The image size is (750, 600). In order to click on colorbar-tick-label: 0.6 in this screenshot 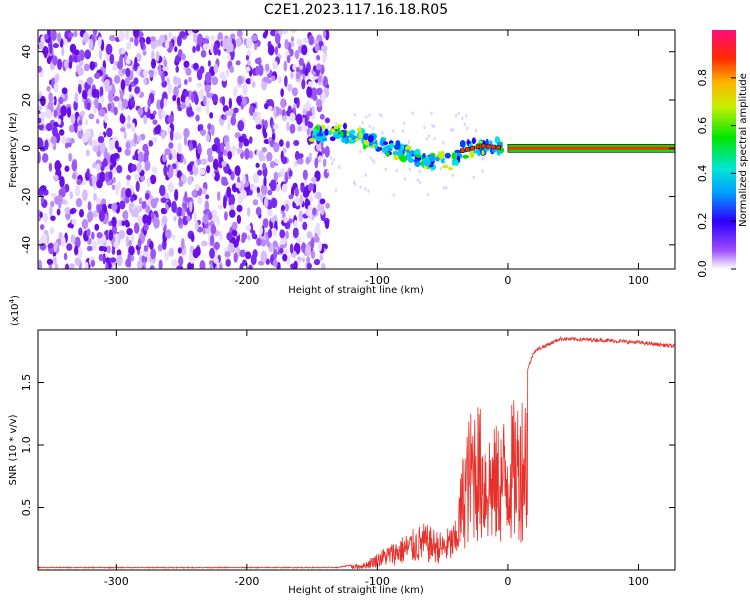, I will do `click(702, 126)`.